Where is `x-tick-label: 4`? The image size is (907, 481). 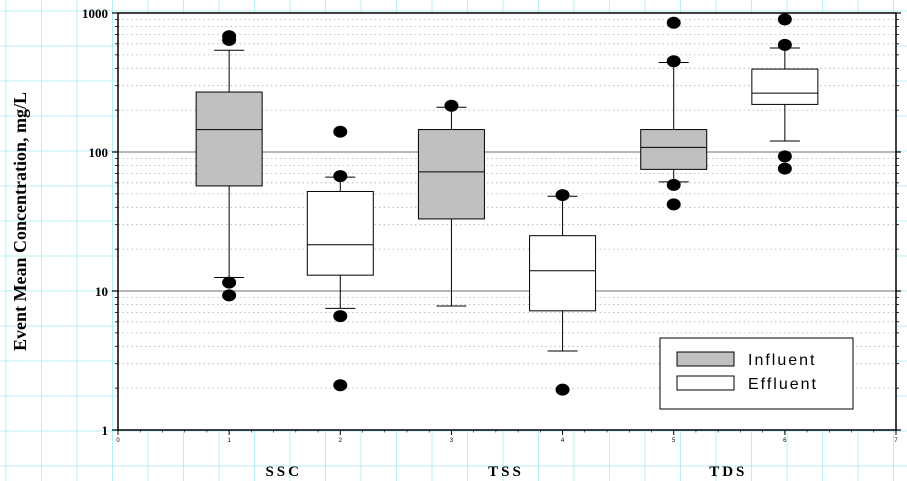 x-tick-label: 4 is located at coordinates (563, 441).